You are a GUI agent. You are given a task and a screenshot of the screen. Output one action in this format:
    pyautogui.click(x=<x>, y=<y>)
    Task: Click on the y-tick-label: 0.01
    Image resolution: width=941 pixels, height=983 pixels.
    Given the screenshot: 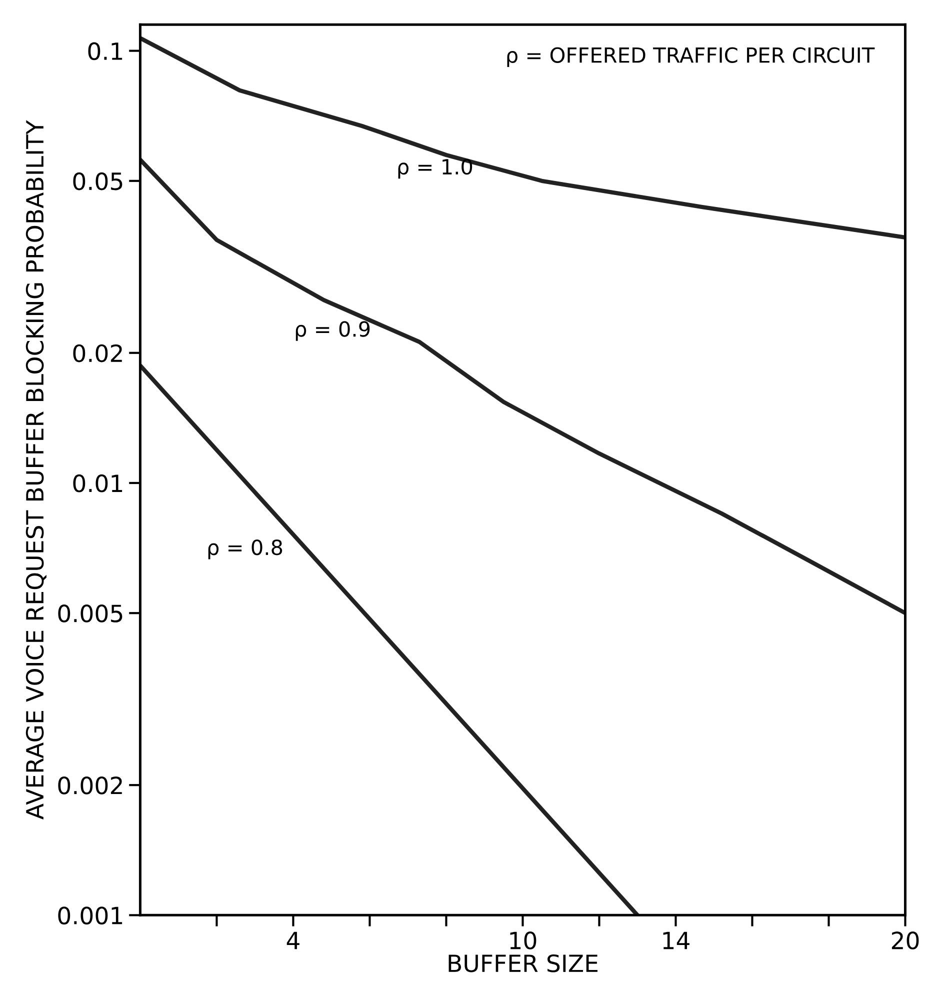 What is the action you would take?
    pyautogui.click(x=97, y=483)
    